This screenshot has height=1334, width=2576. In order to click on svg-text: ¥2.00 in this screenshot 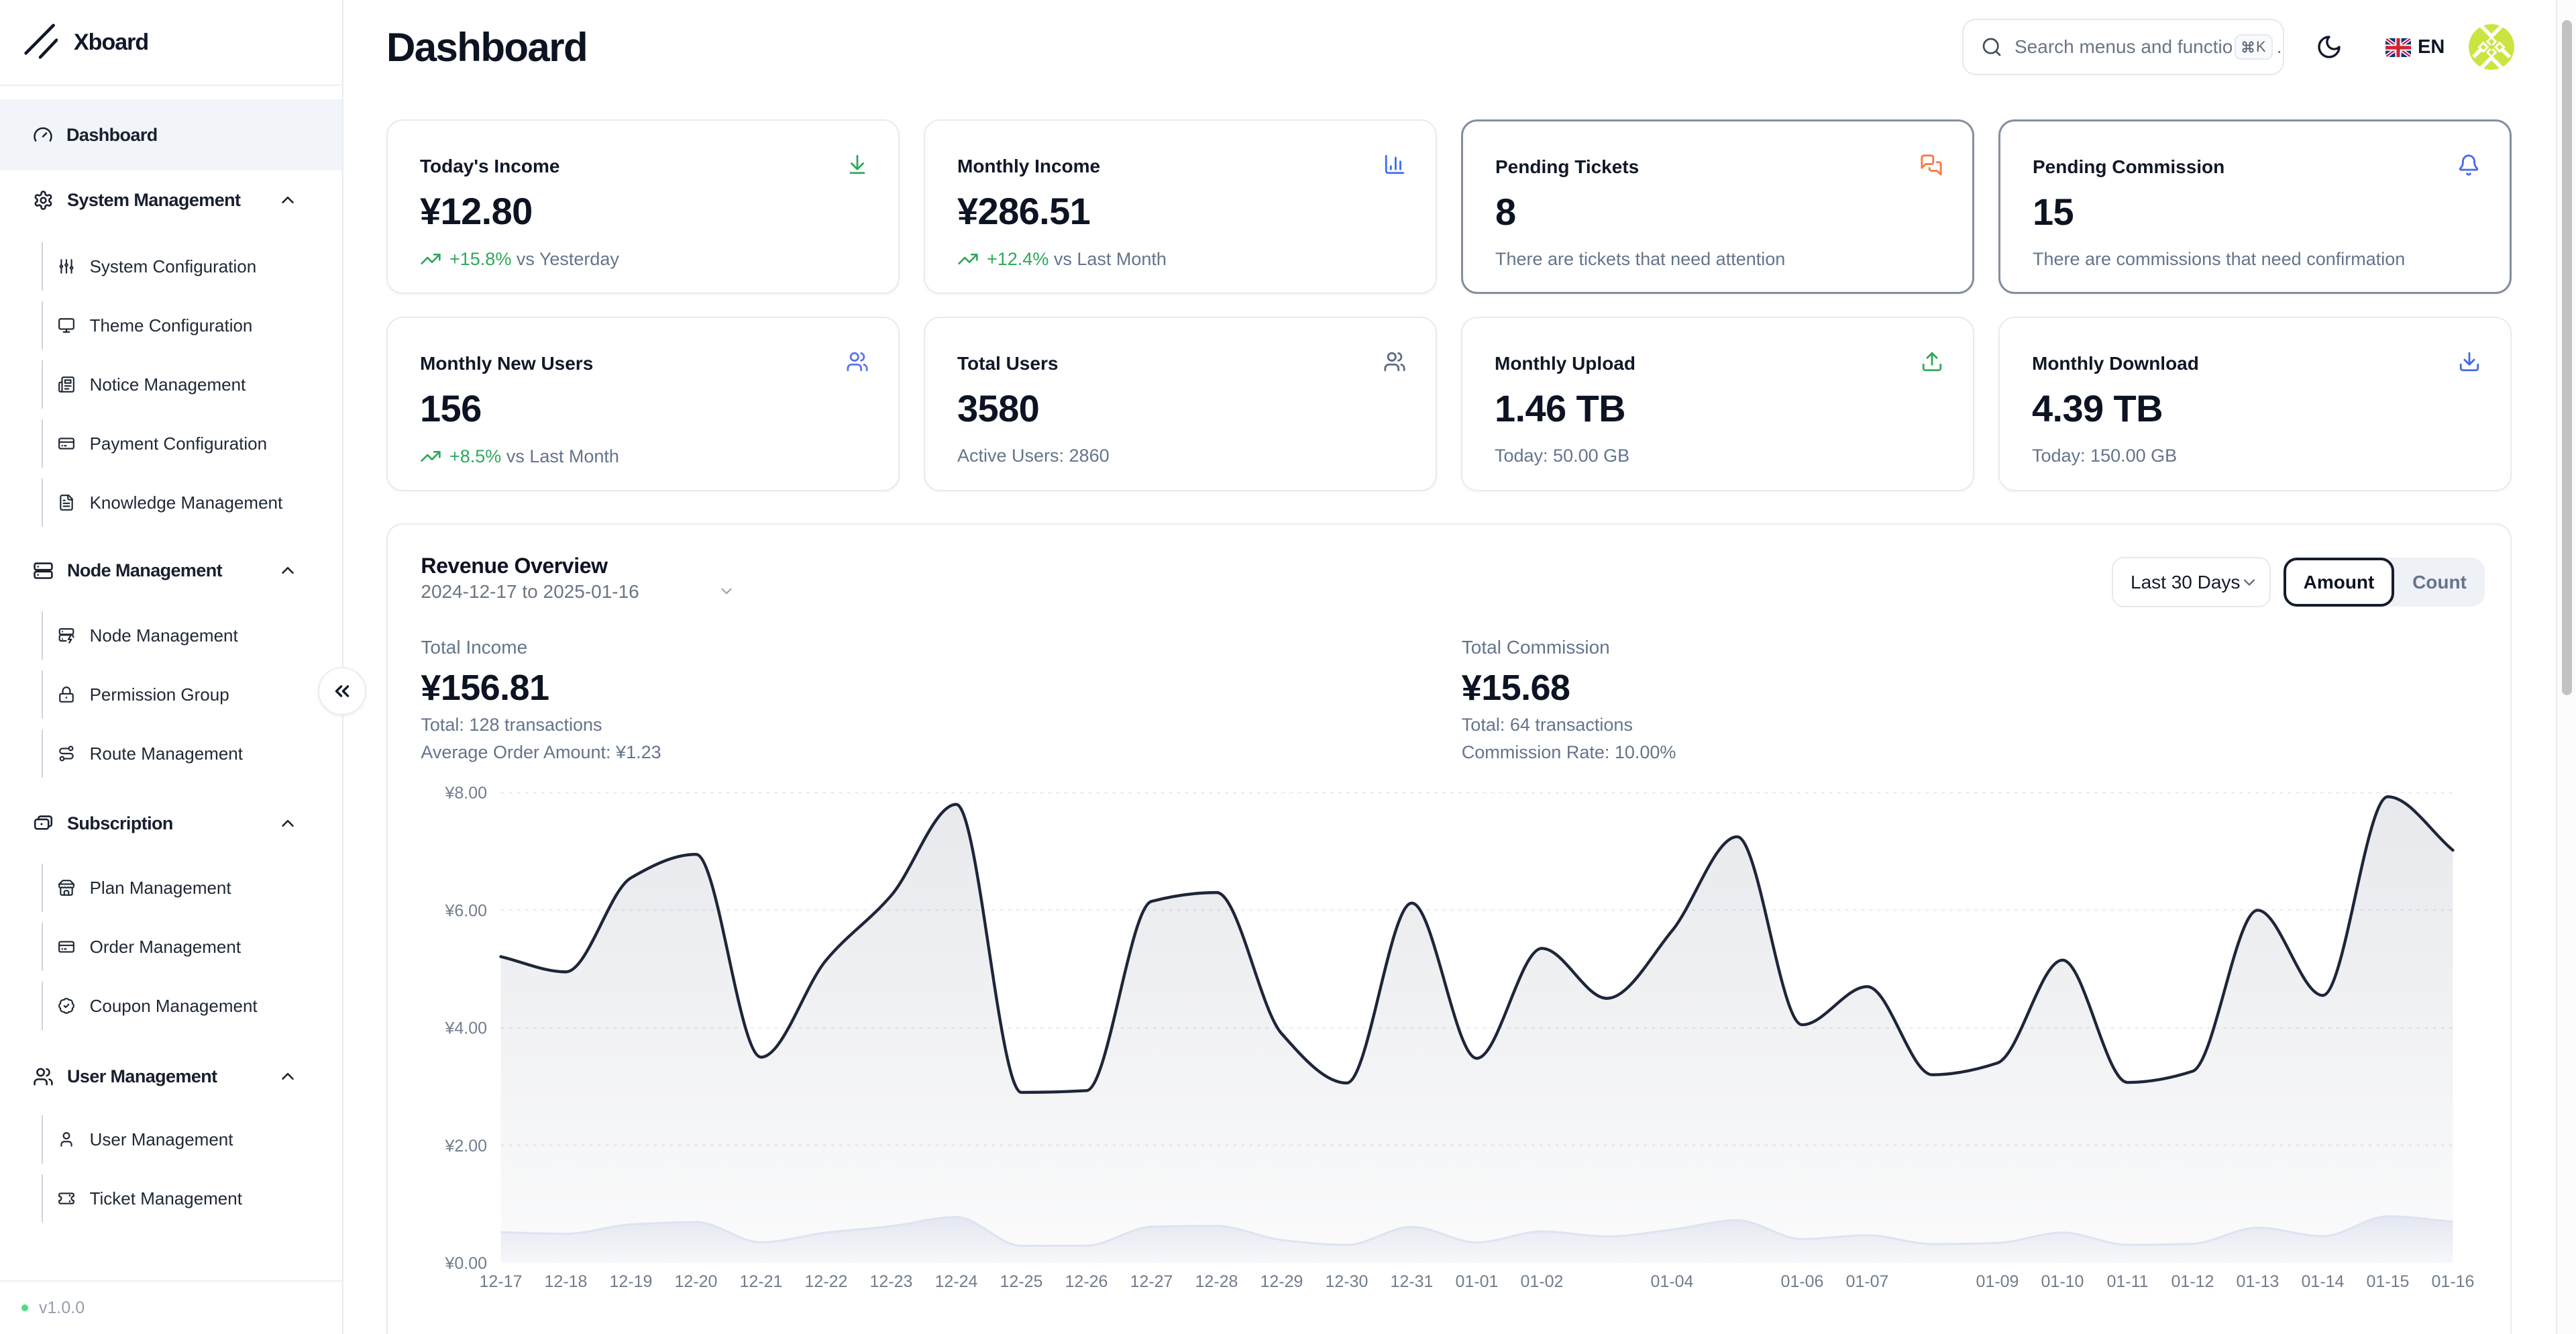, I will do `click(465, 1146)`.